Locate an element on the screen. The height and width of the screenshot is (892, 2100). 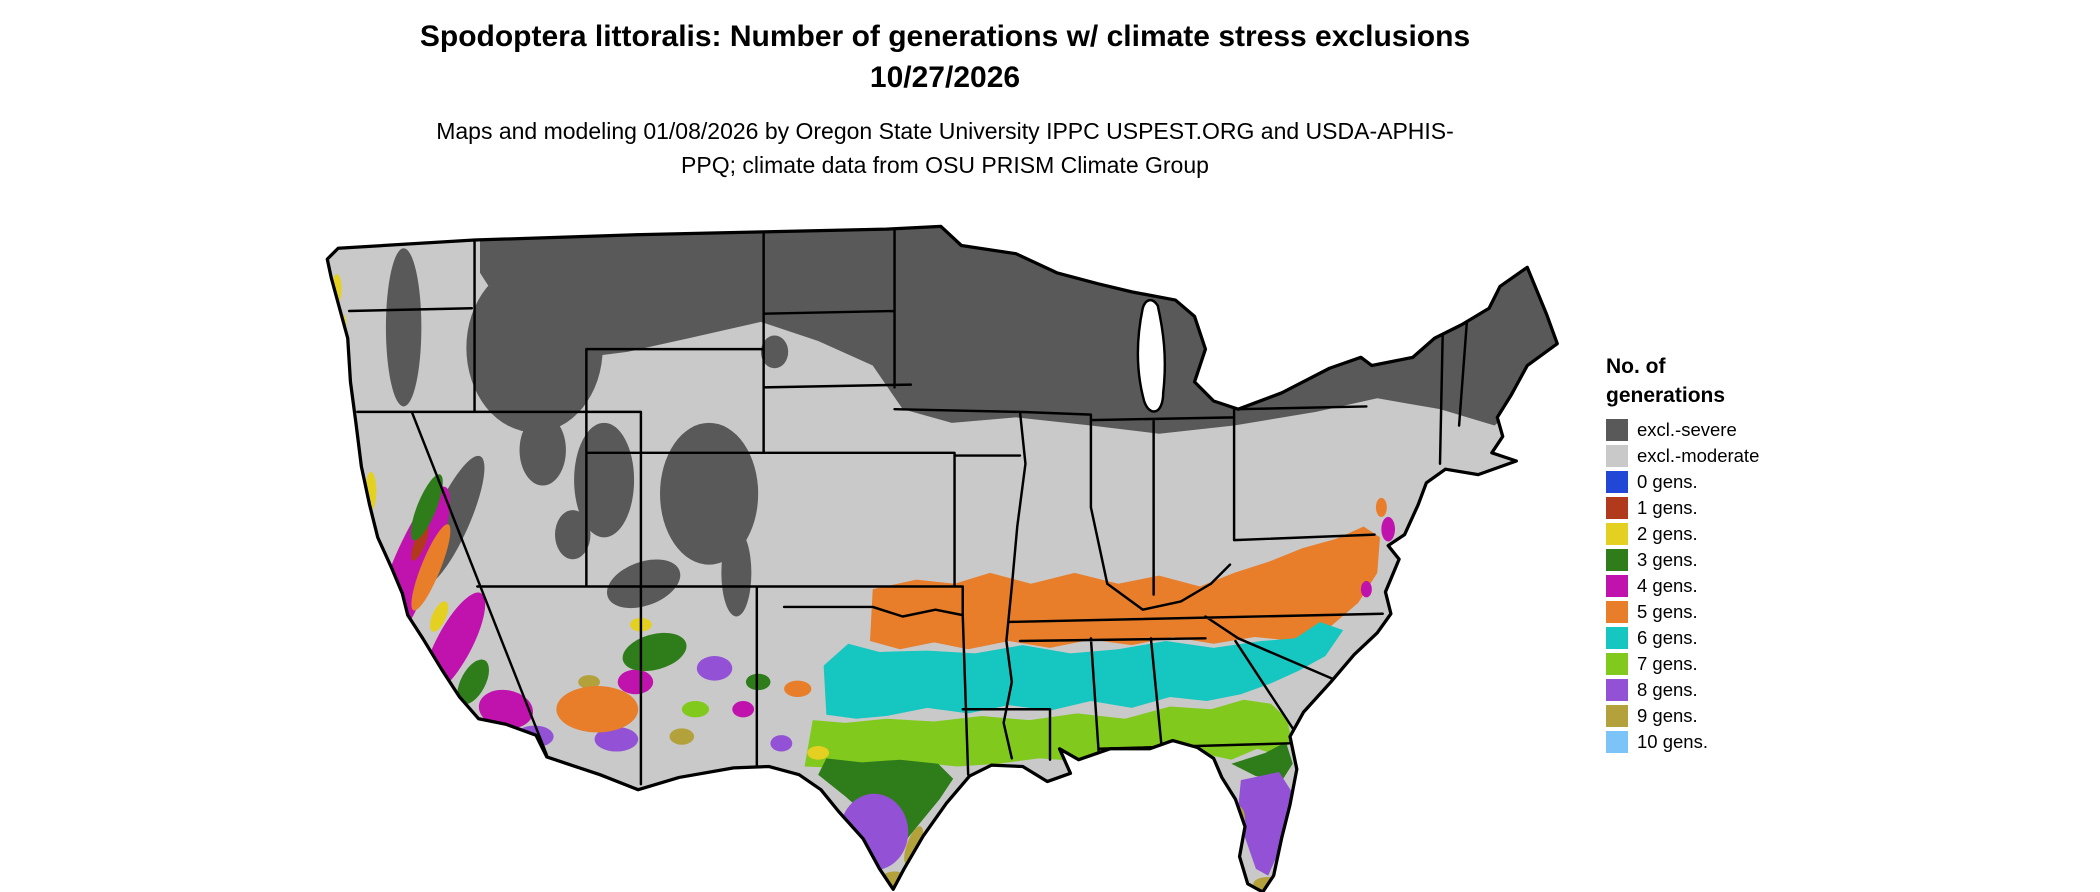
legend-item: 0 gens. is located at coordinates (1682, 482).